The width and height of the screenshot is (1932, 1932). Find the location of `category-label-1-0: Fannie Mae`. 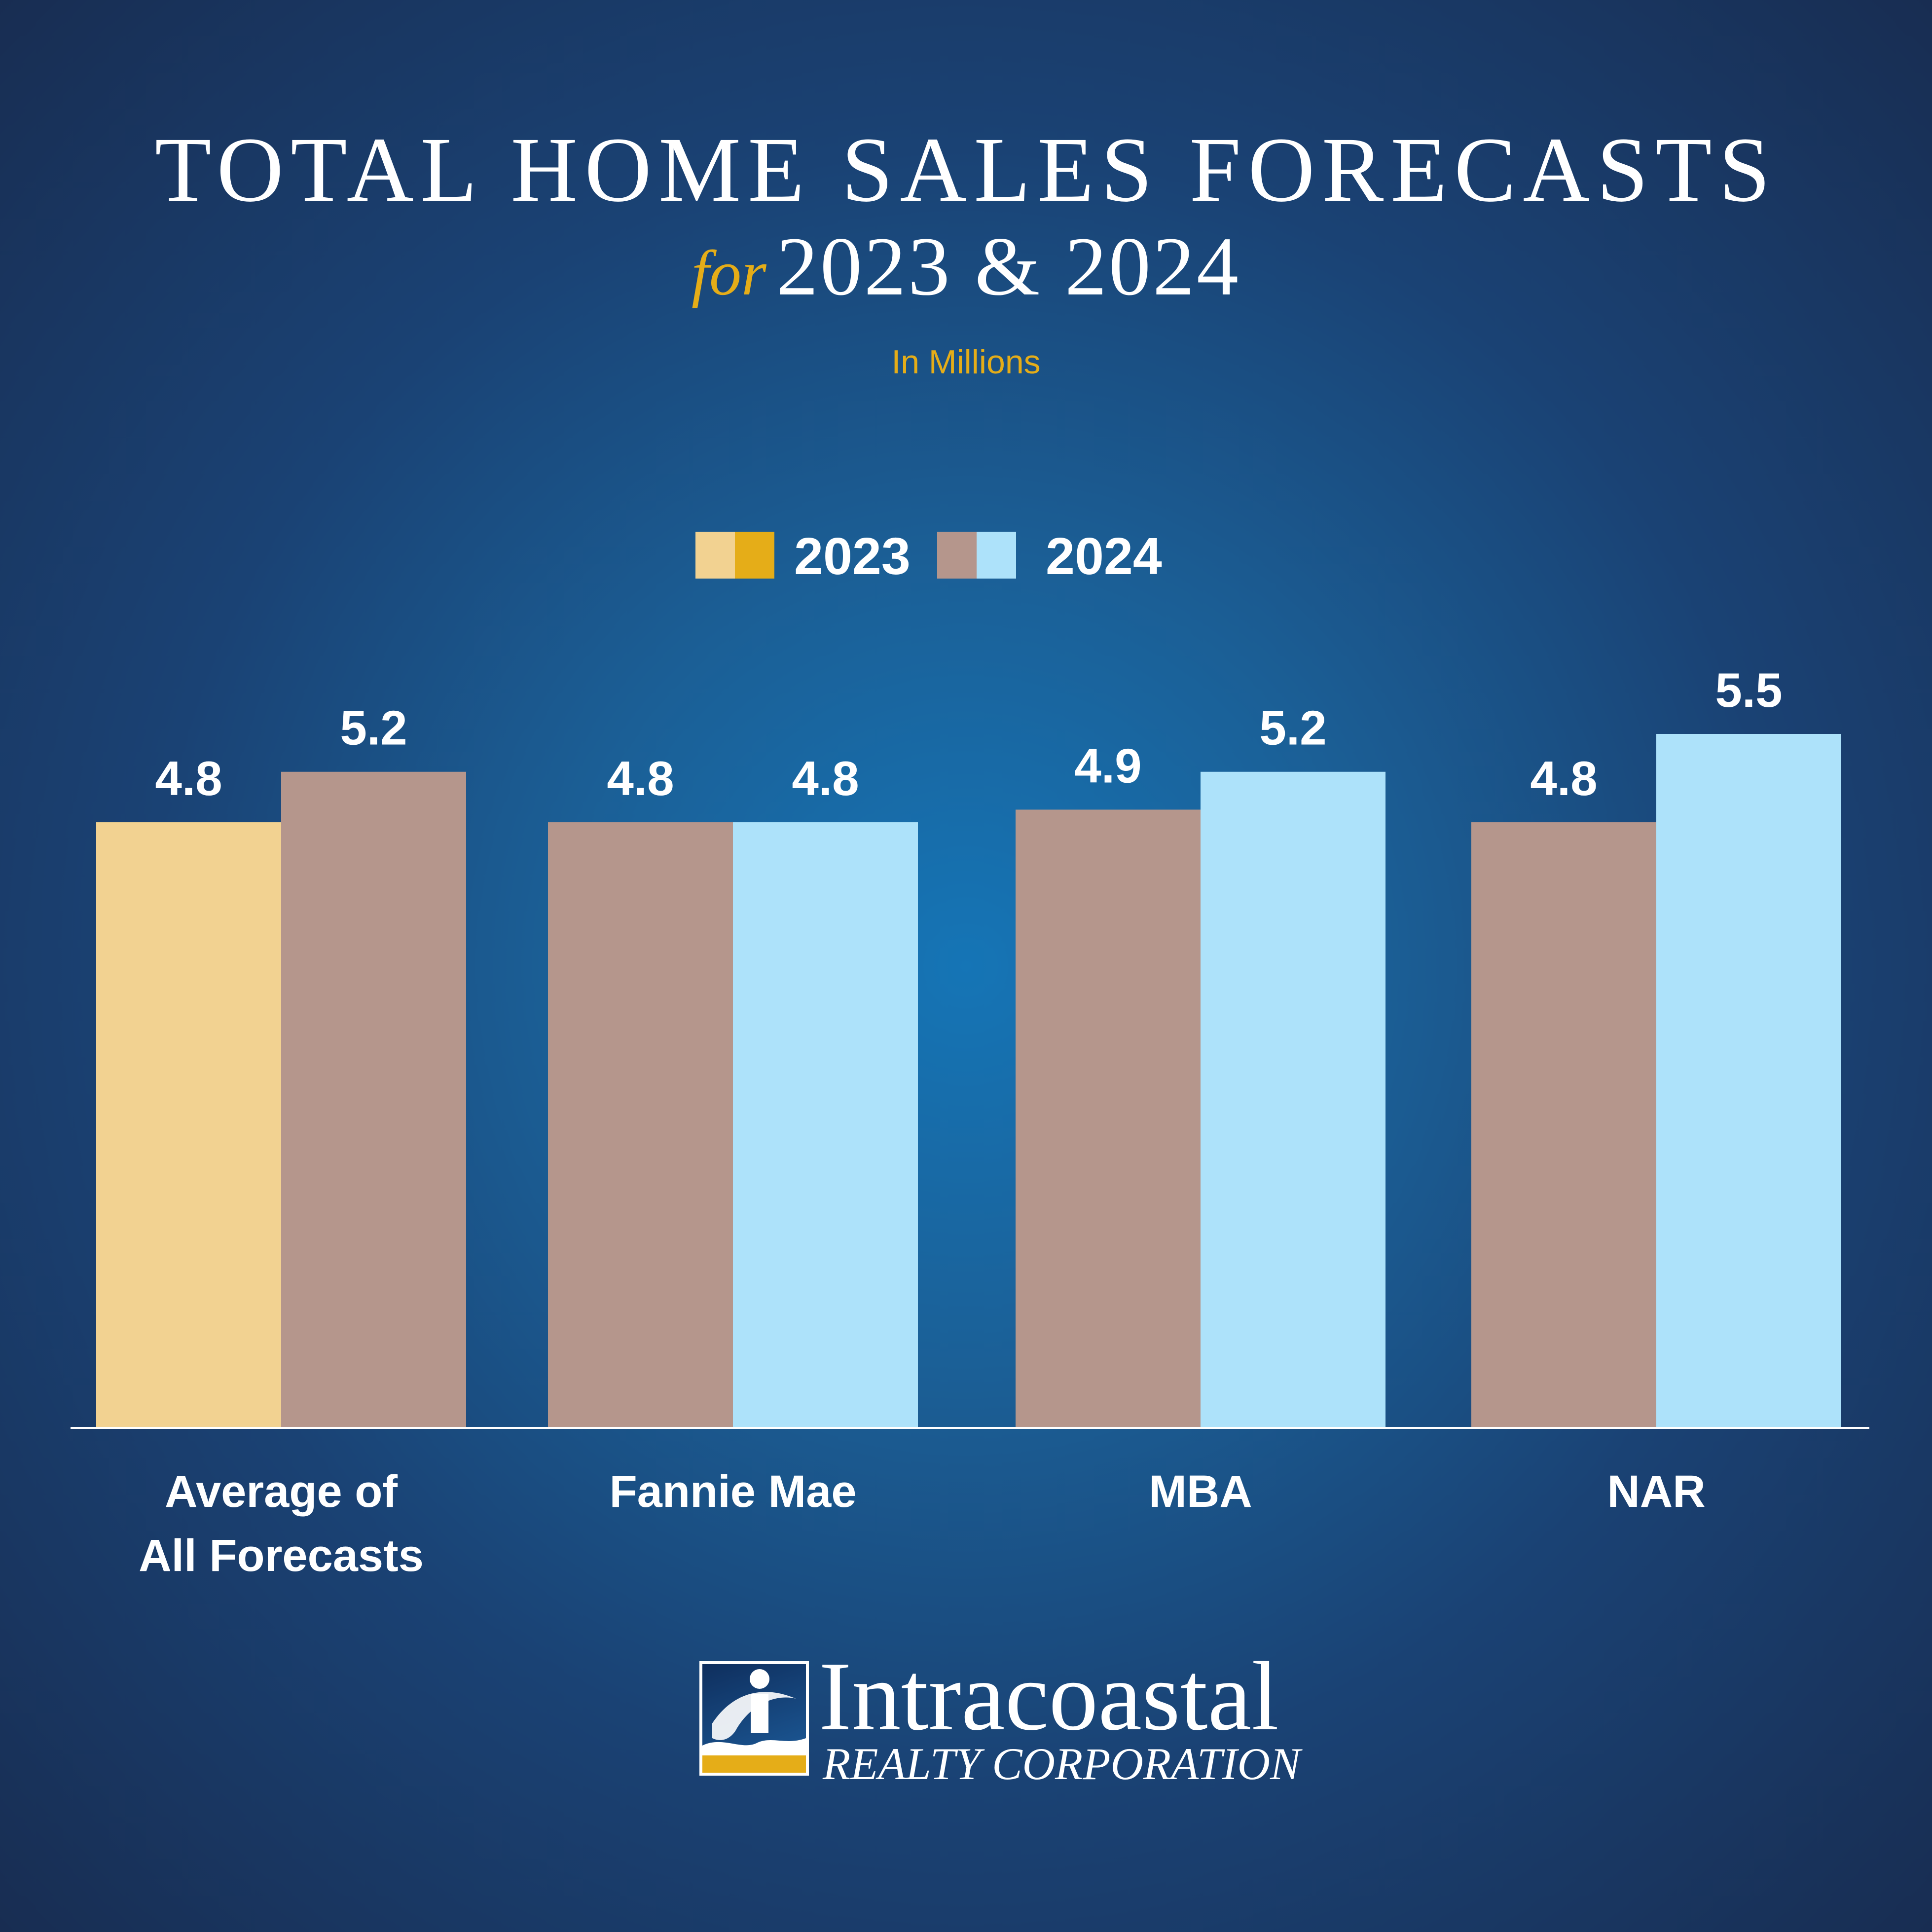

category-label-1-0: Fannie Mae is located at coordinates (732, 1492).